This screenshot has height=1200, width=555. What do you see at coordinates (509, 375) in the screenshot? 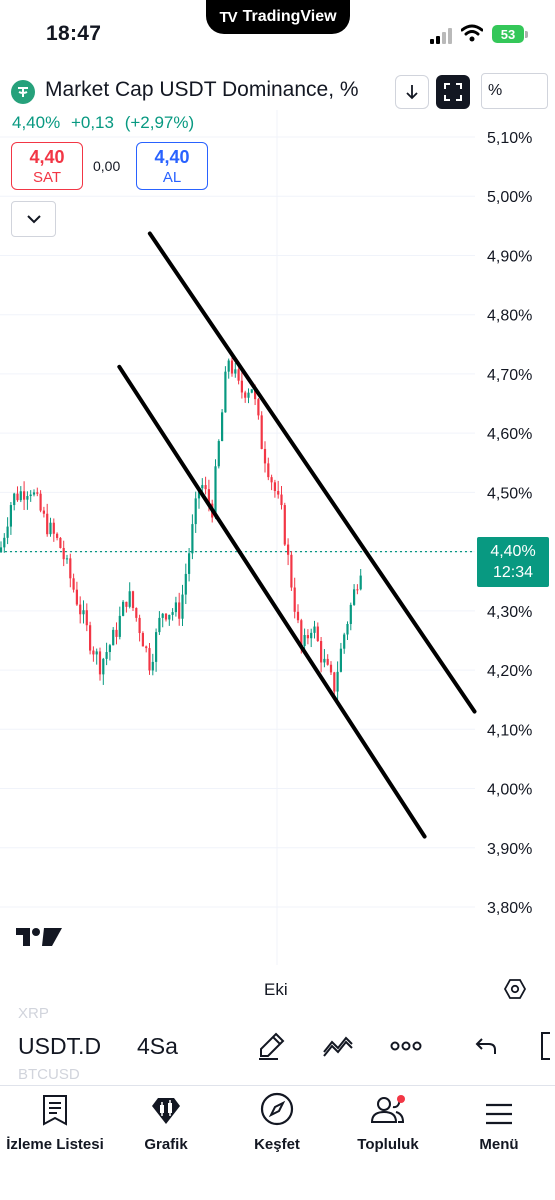
I see `price-axis-tick: 4,70%` at bounding box center [509, 375].